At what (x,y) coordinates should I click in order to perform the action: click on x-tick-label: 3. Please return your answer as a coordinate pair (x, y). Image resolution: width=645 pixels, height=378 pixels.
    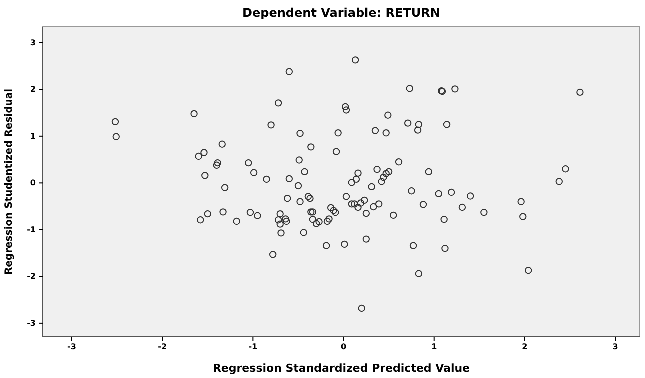
    Looking at the image, I should click on (615, 347).